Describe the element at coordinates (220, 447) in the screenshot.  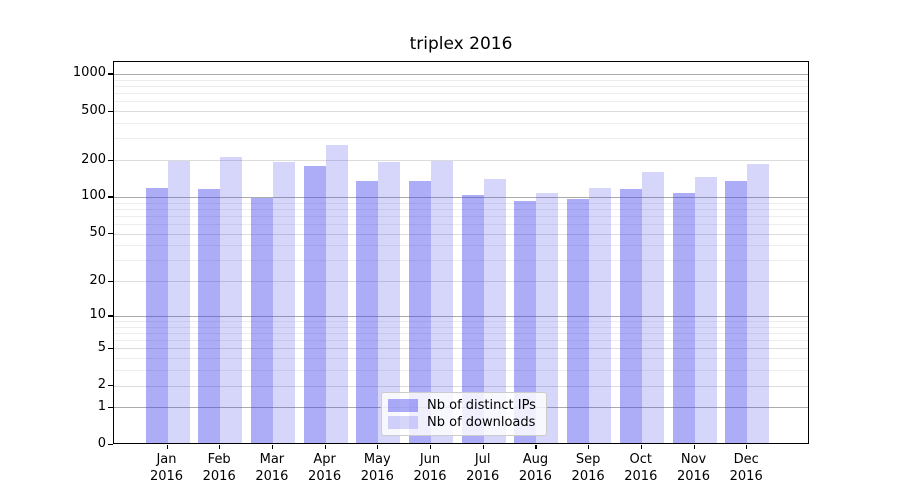
I see `x-tick-mark-feb` at that location.